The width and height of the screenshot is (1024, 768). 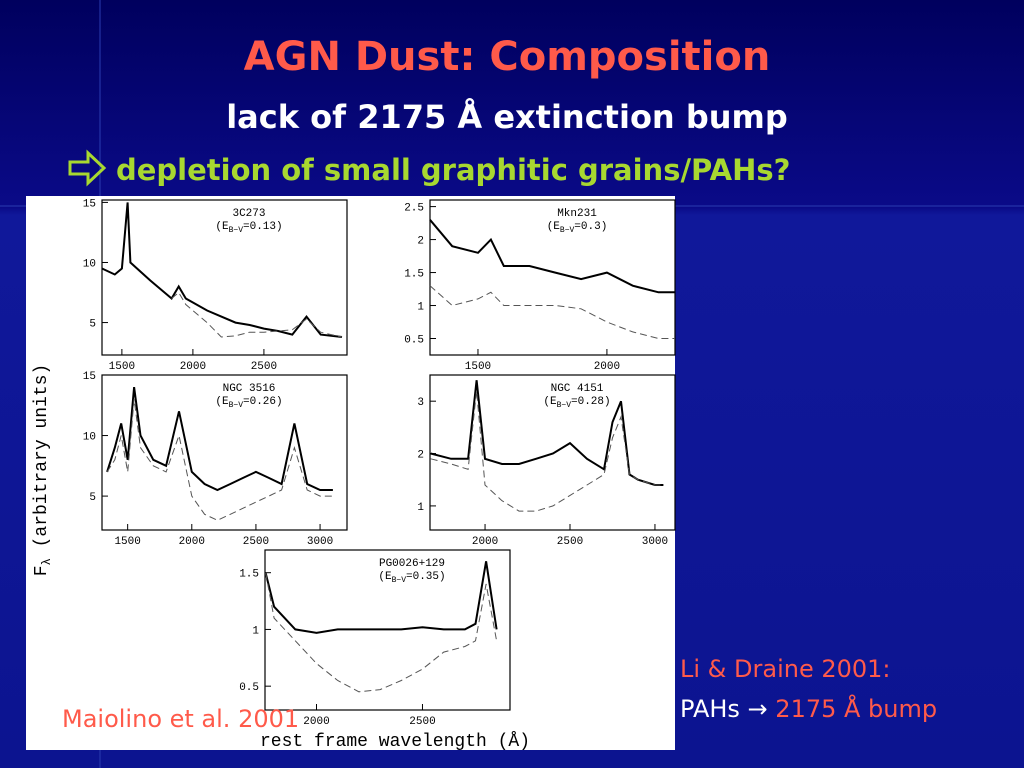 What do you see at coordinates (414, 209) in the screenshot?
I see `y-tick-label: 2.5` at bounding box center [414, 209].